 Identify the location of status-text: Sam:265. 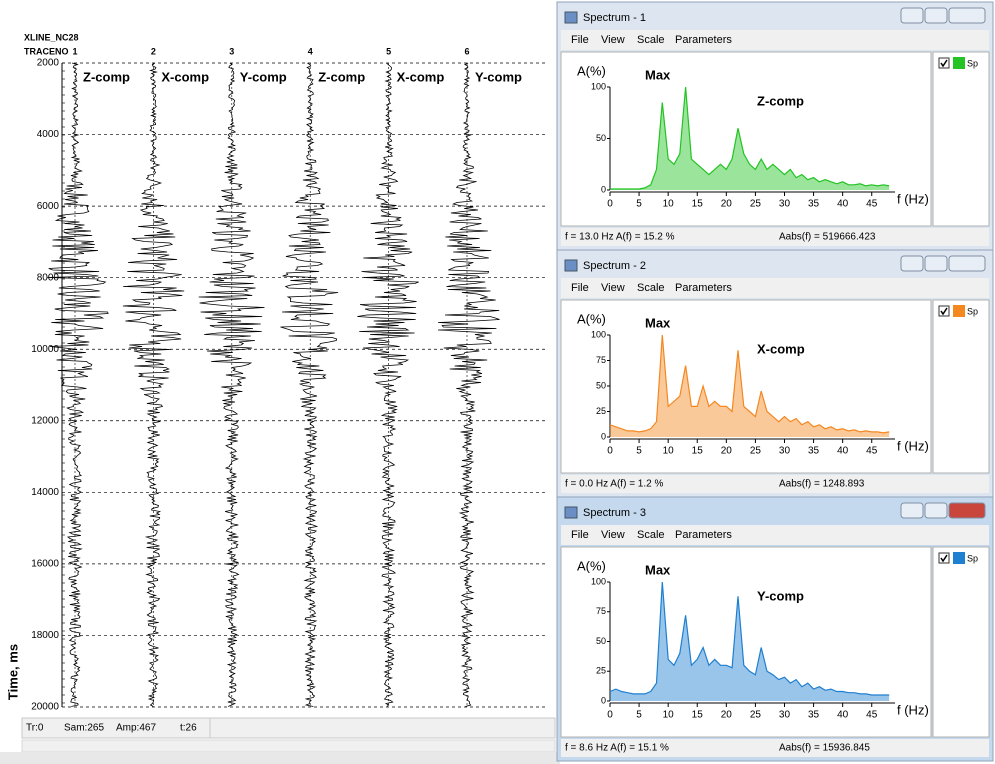
(84, 728).